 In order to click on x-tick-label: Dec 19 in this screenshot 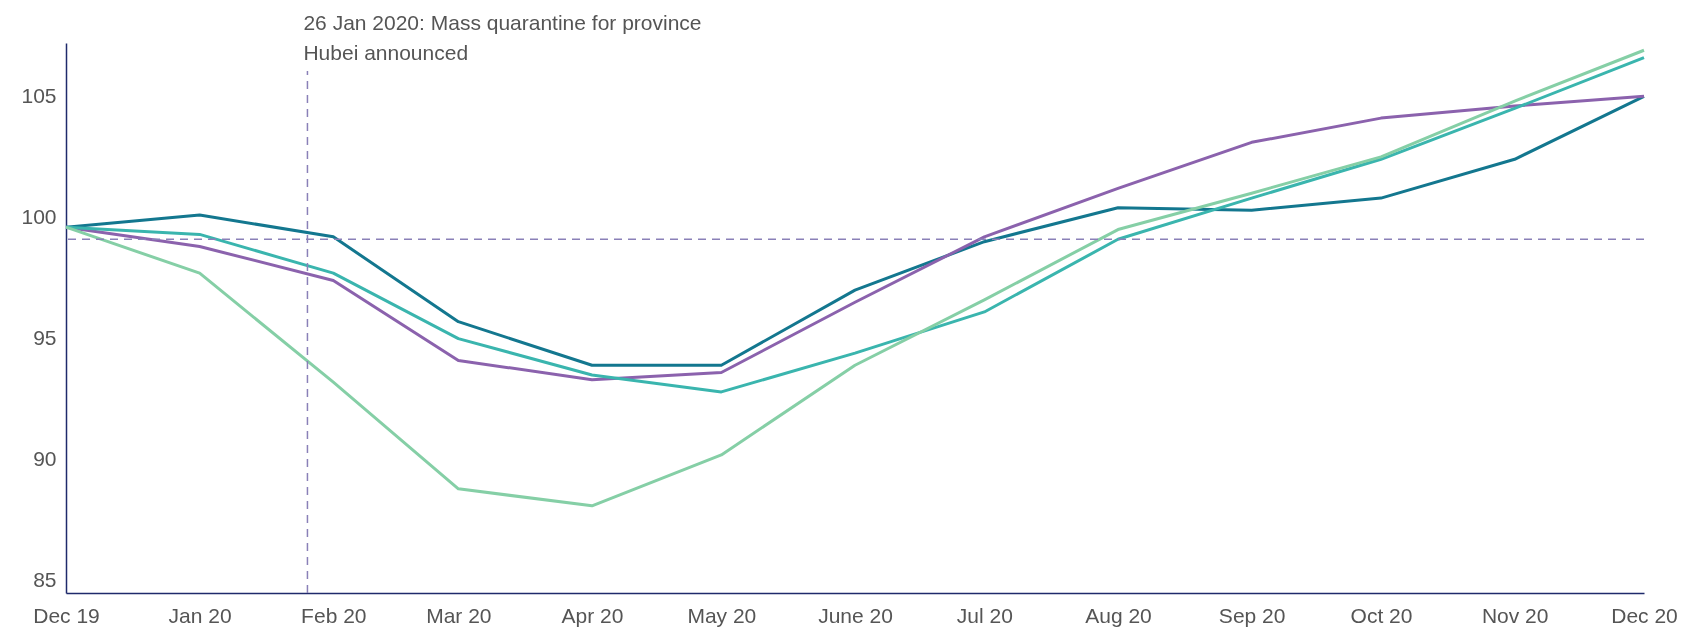, I will do `click(66, 615)`.